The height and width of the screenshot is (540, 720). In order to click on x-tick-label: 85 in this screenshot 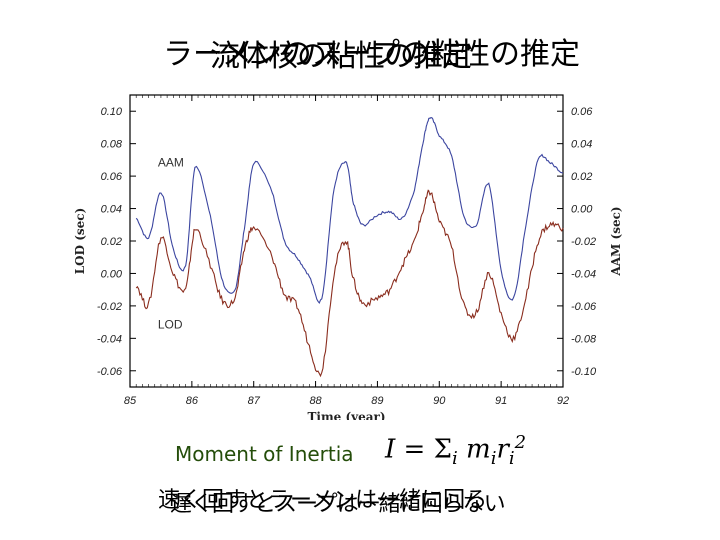, I will do `click(130, 401)`.